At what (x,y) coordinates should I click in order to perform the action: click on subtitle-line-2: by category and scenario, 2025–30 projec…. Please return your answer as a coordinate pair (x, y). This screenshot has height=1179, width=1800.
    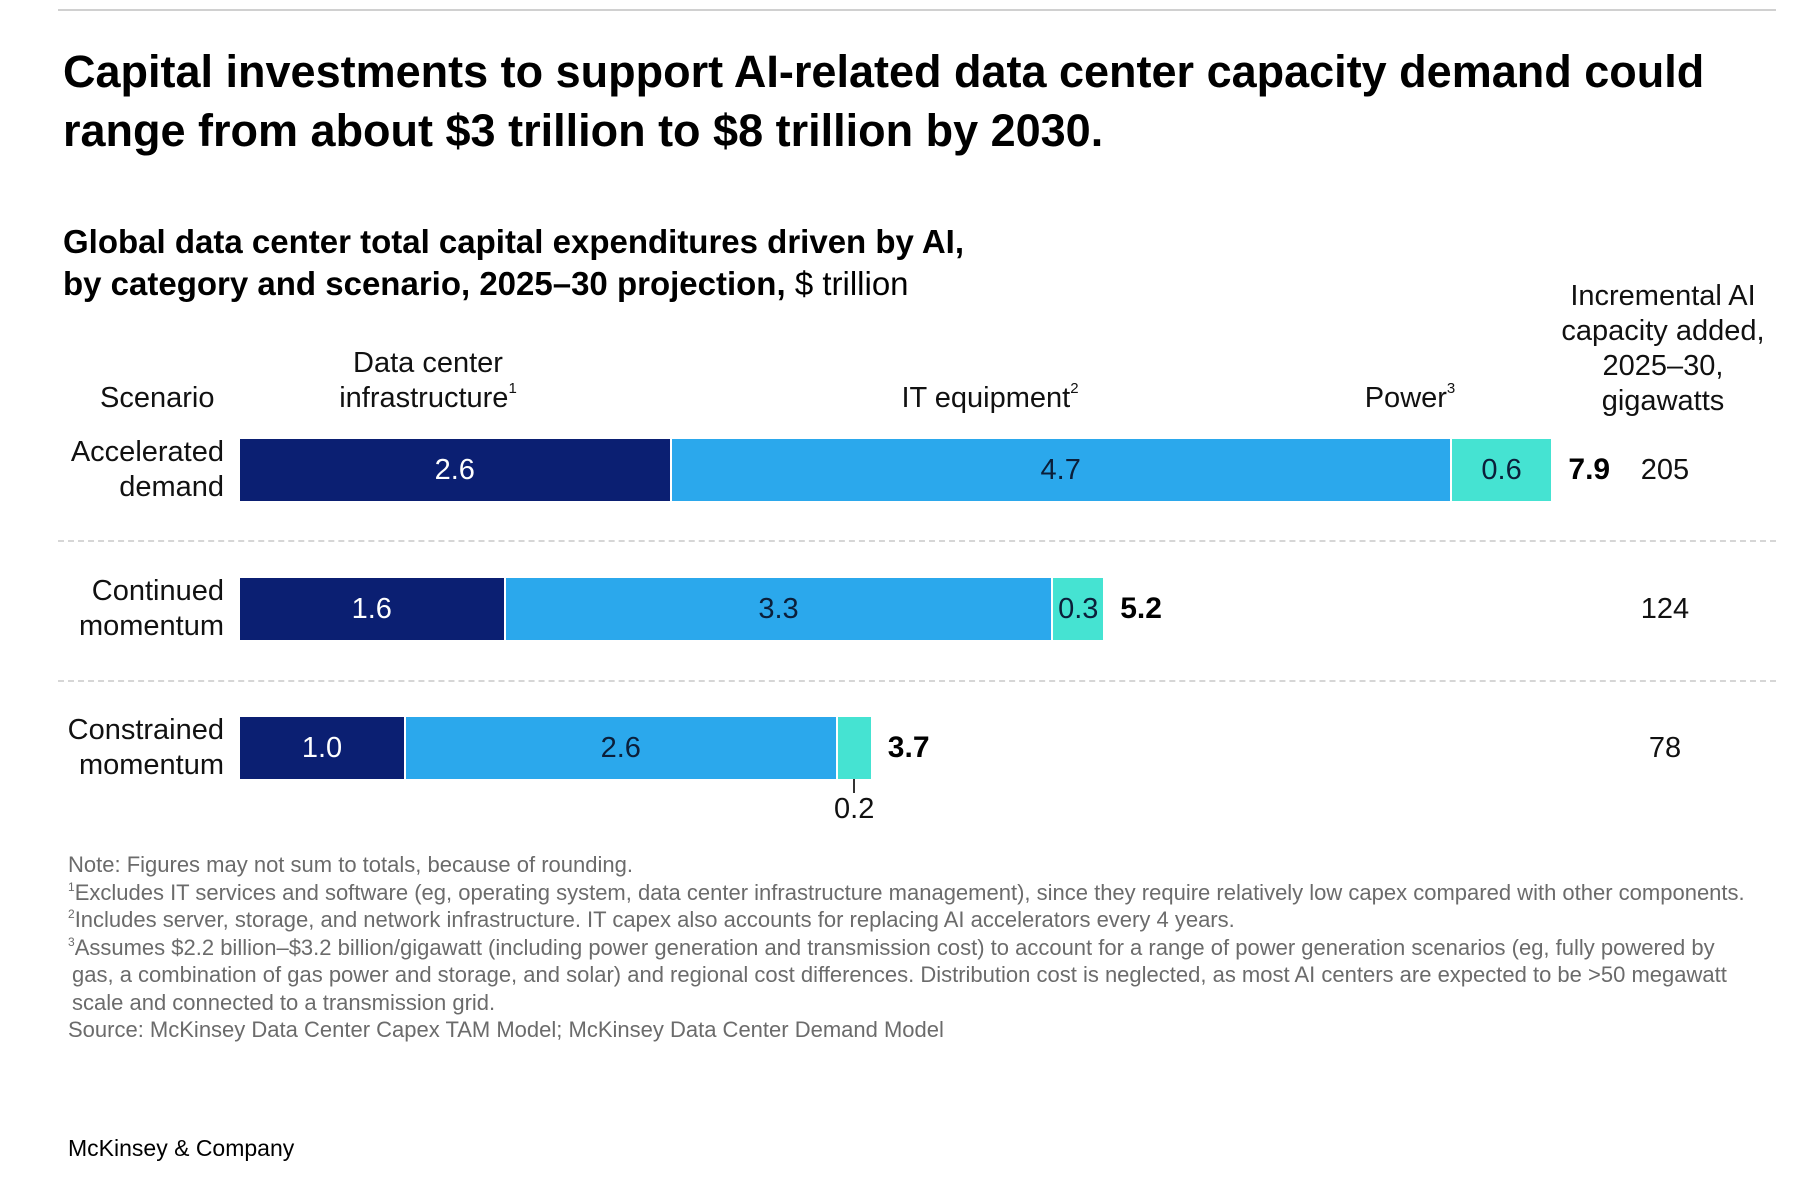
    Looking at the image, I should click on (424, 283).